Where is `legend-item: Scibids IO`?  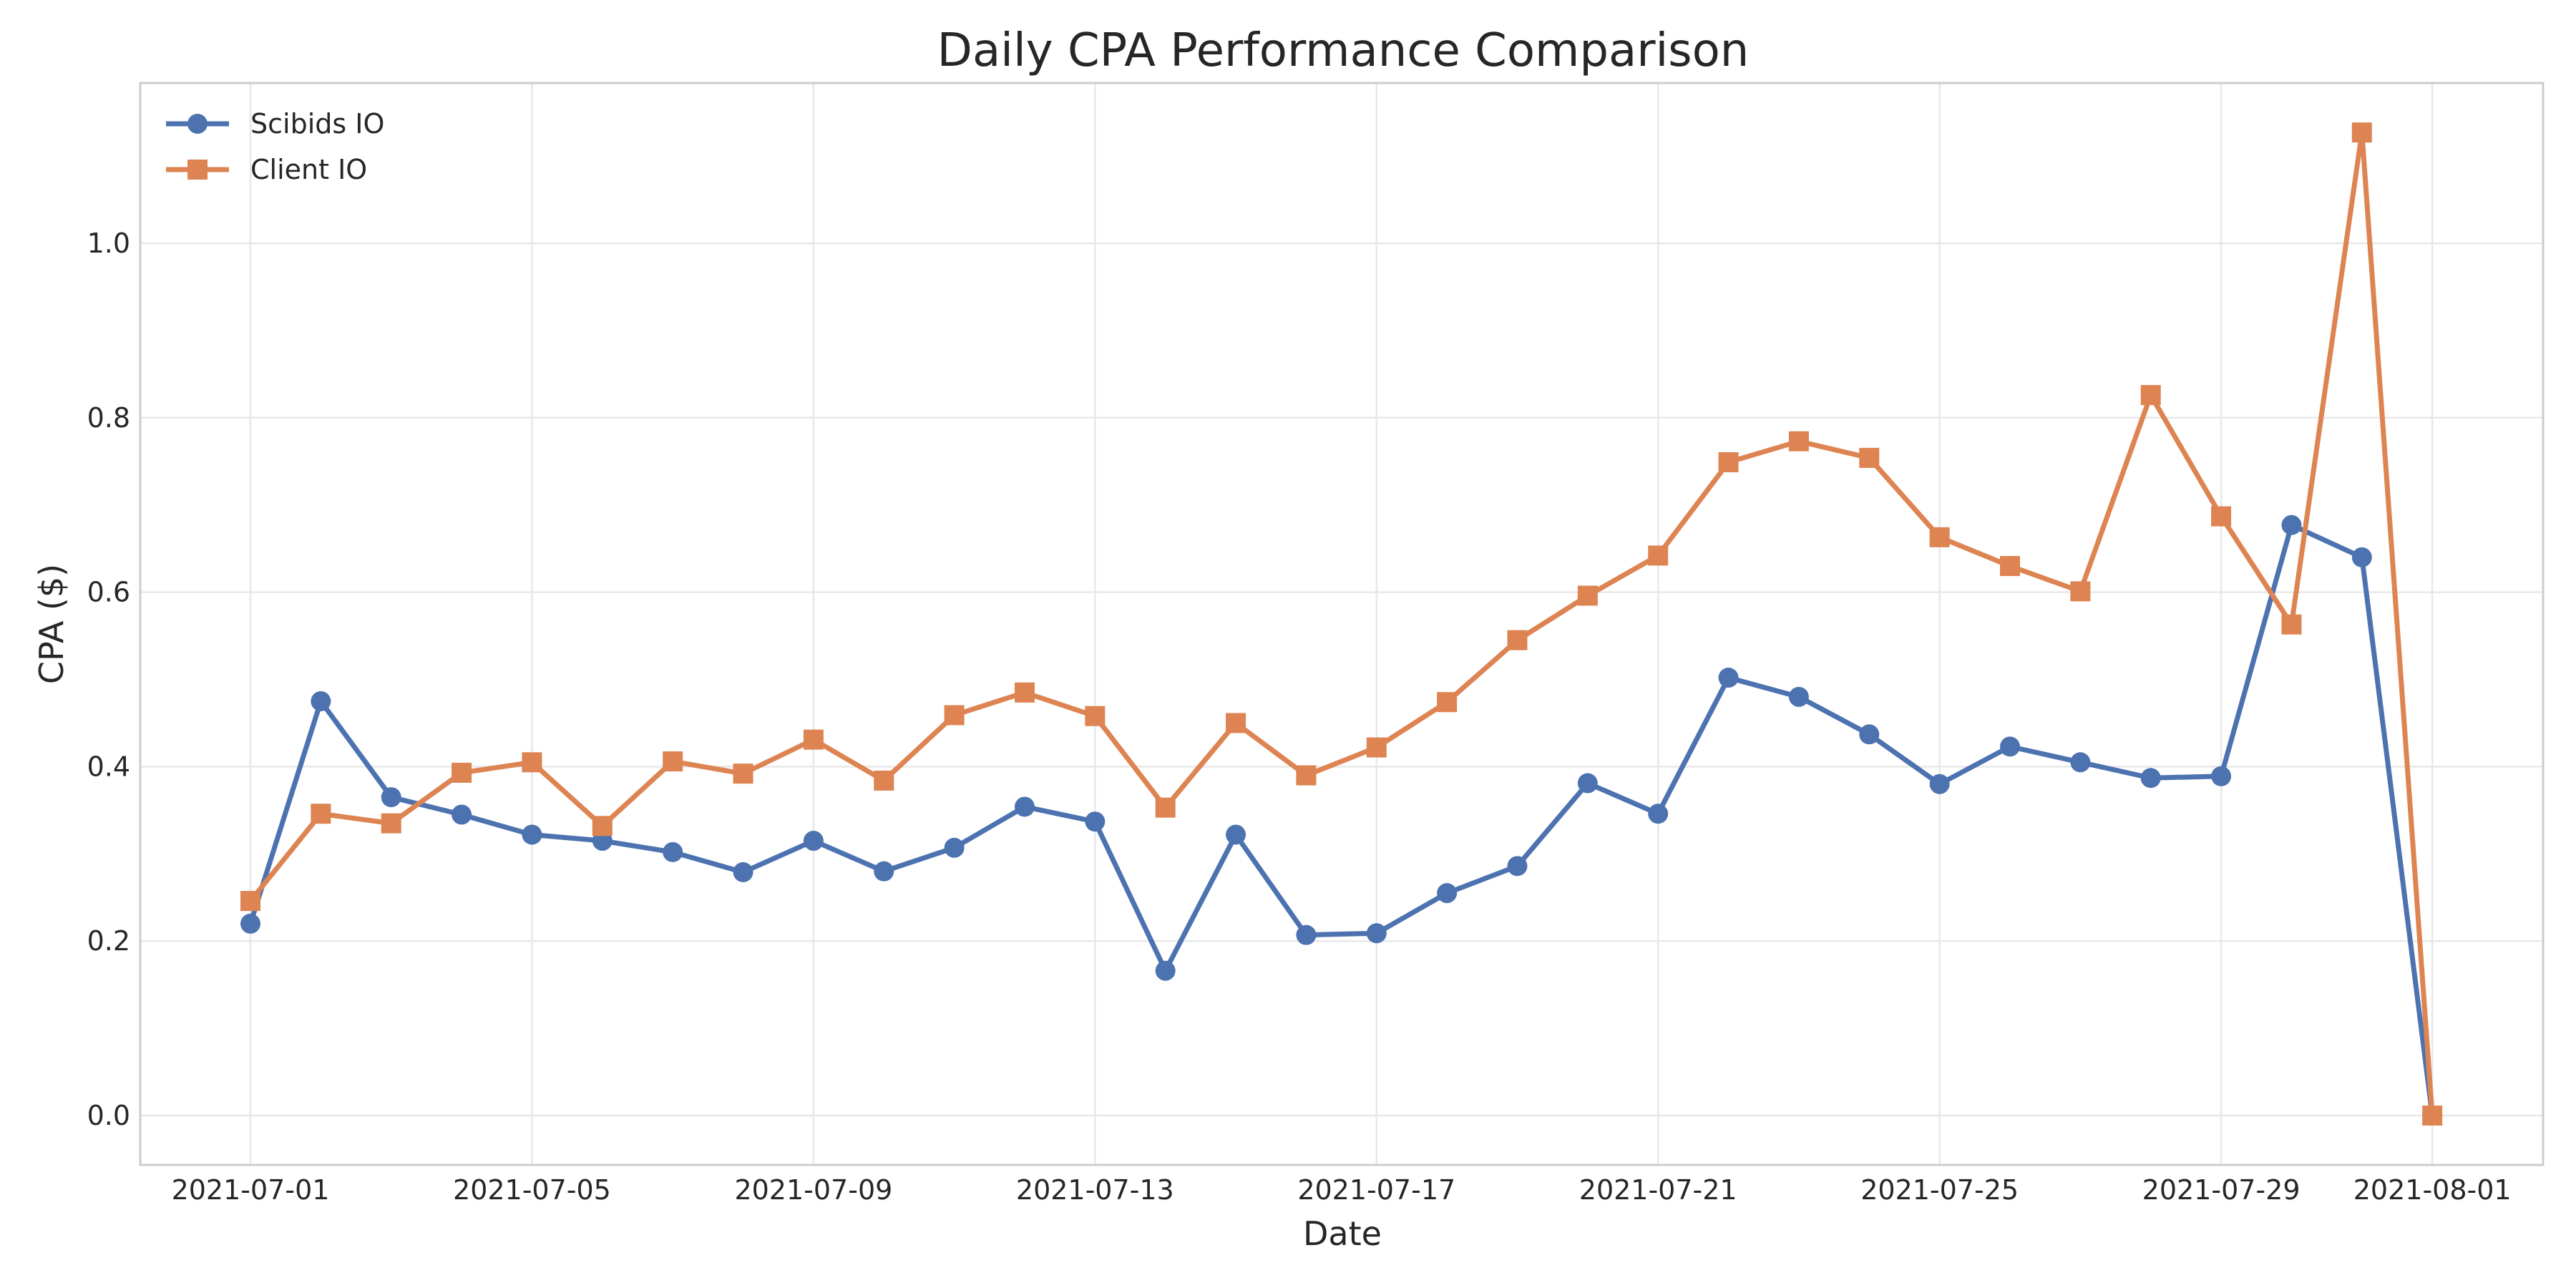
legend-item: Scibids IO is located at coordinates (275, 124).